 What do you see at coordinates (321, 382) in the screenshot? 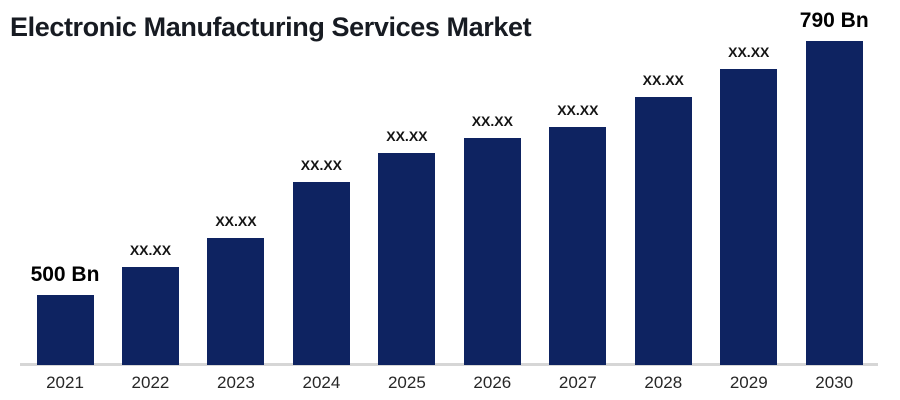
I see `x-tick-label-2024: 2024` at bounding box center [321, 382].